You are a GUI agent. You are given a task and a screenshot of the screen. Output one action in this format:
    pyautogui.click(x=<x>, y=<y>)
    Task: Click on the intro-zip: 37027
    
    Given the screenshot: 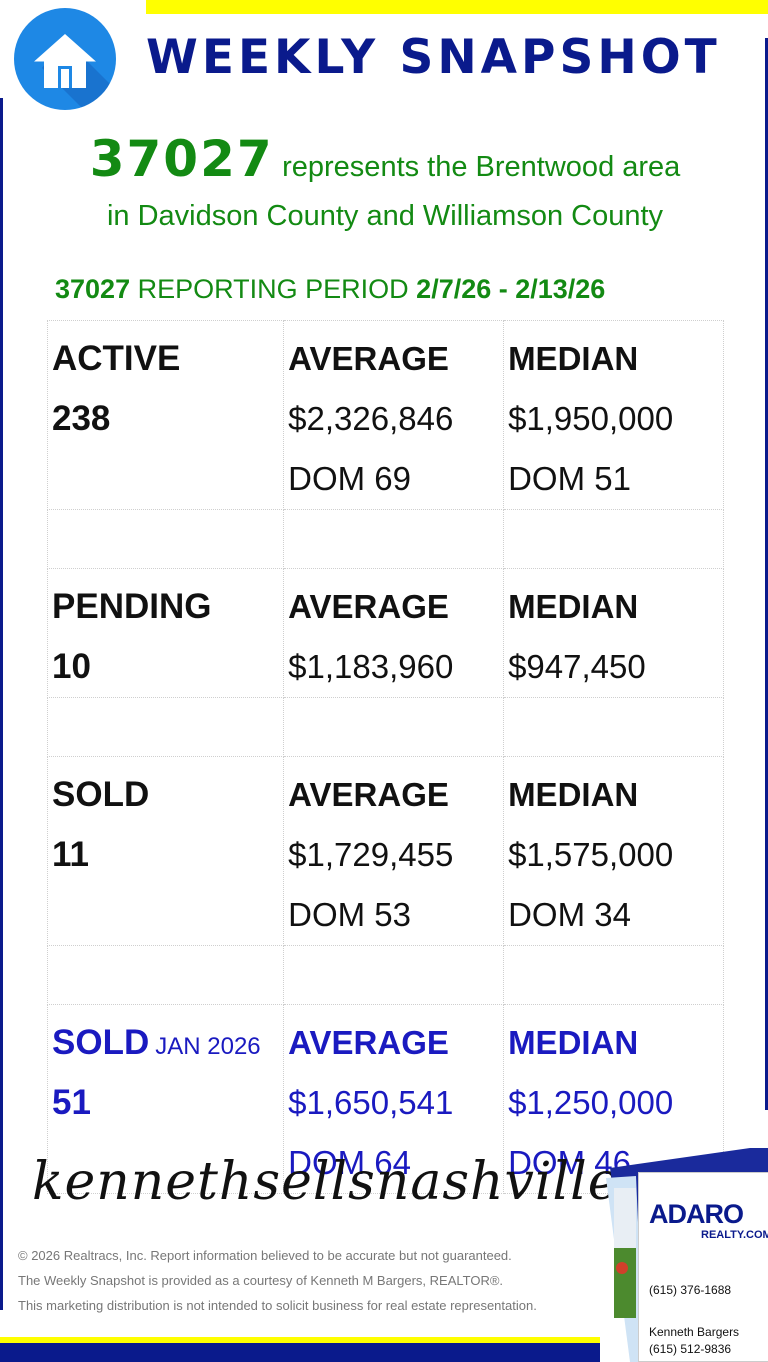 What is the action you would take?
    pyautogui.click(x=181, y=159)
    